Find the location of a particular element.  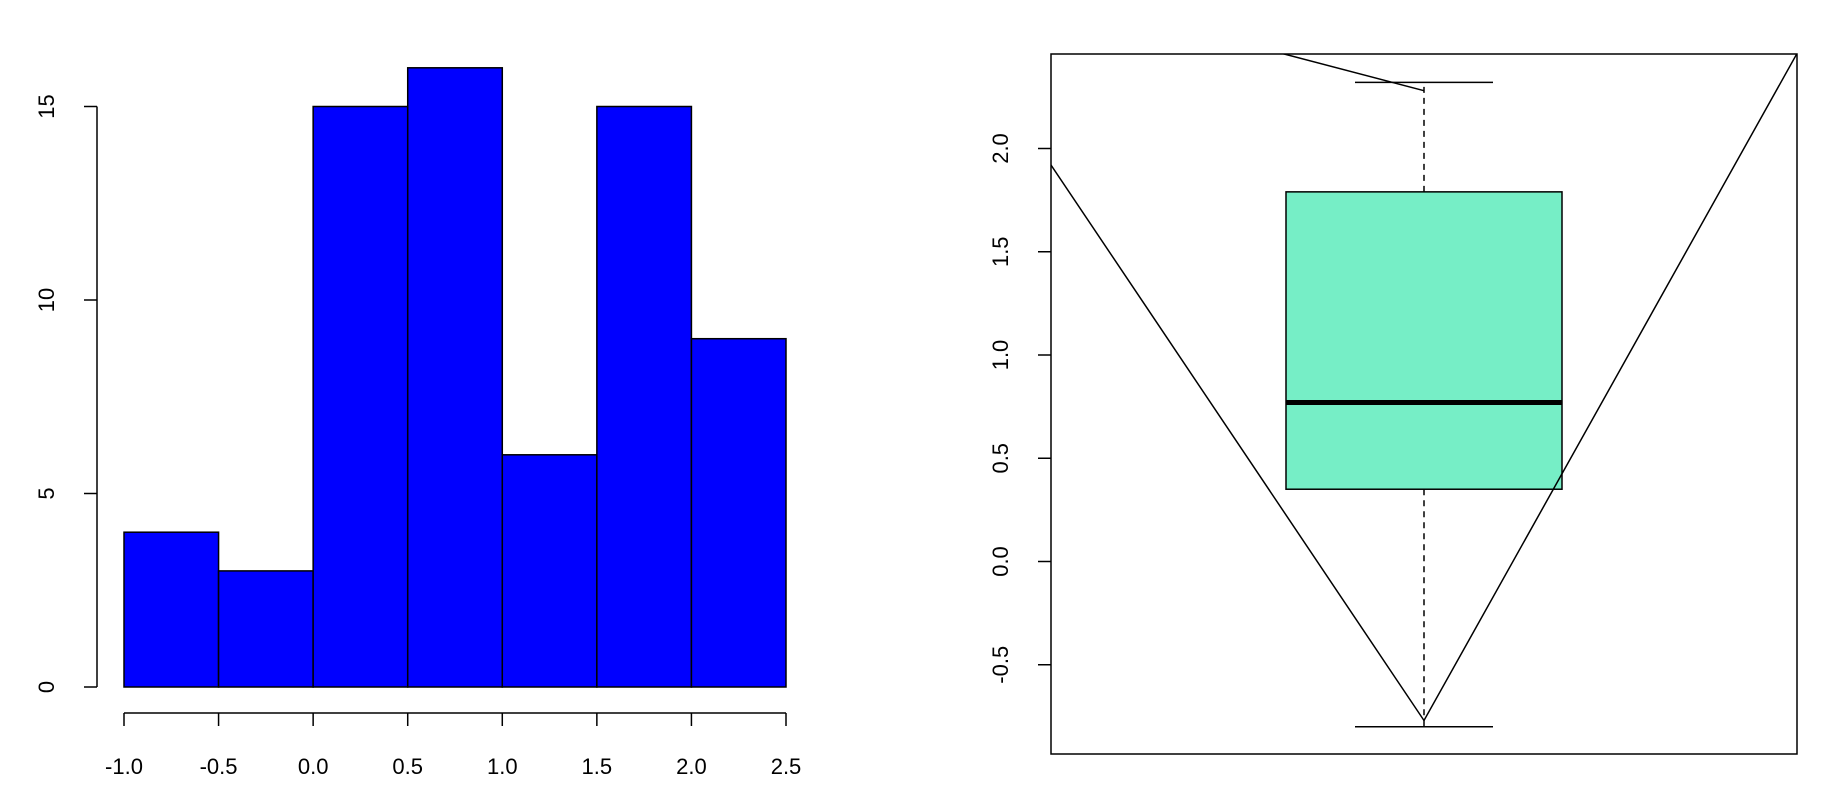

x-tick-label: 0.0 is located at coordinates (313, 766).